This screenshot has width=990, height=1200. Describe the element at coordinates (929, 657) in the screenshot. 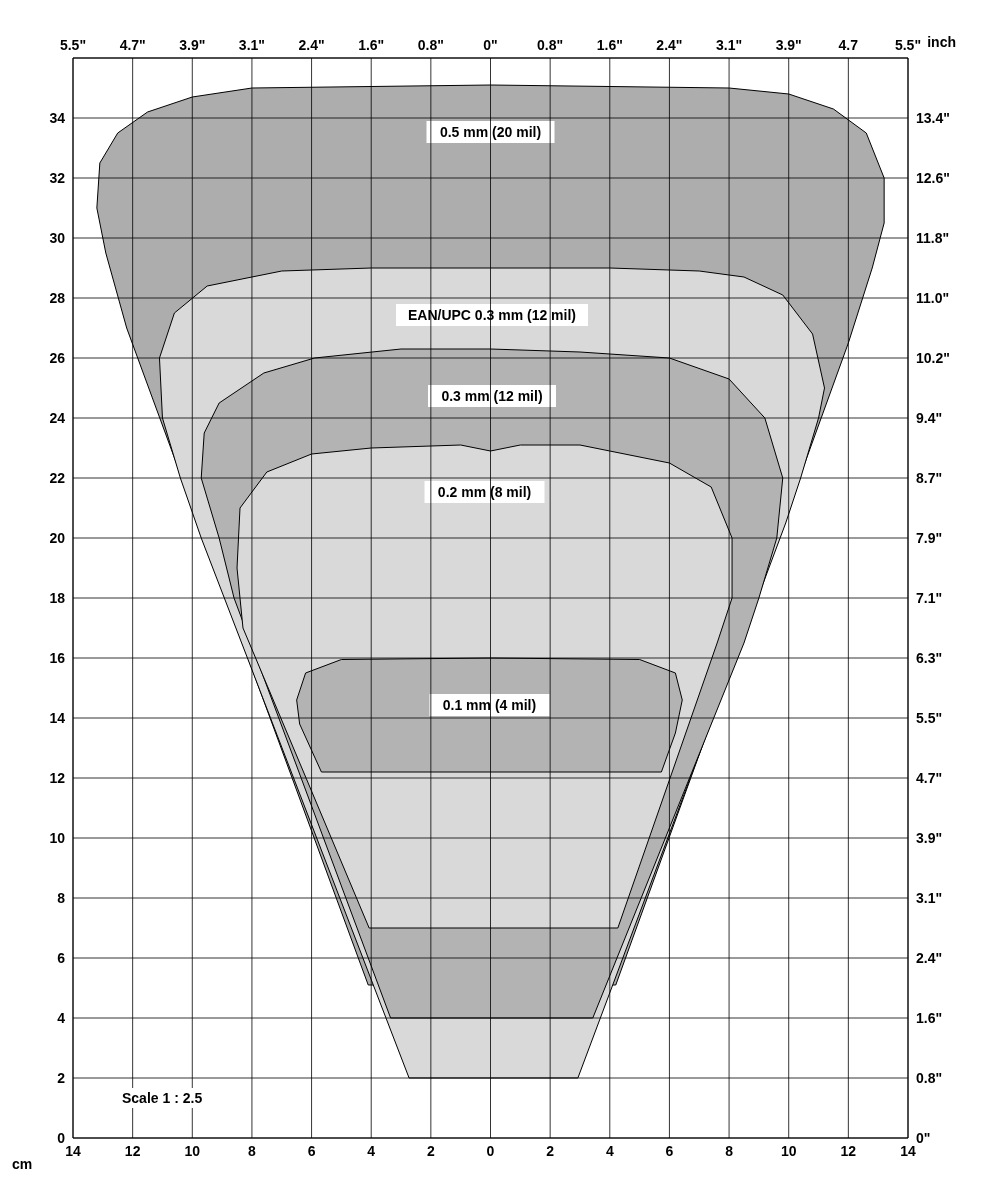

I see `y2-tick-label: 6.3"` at that location.